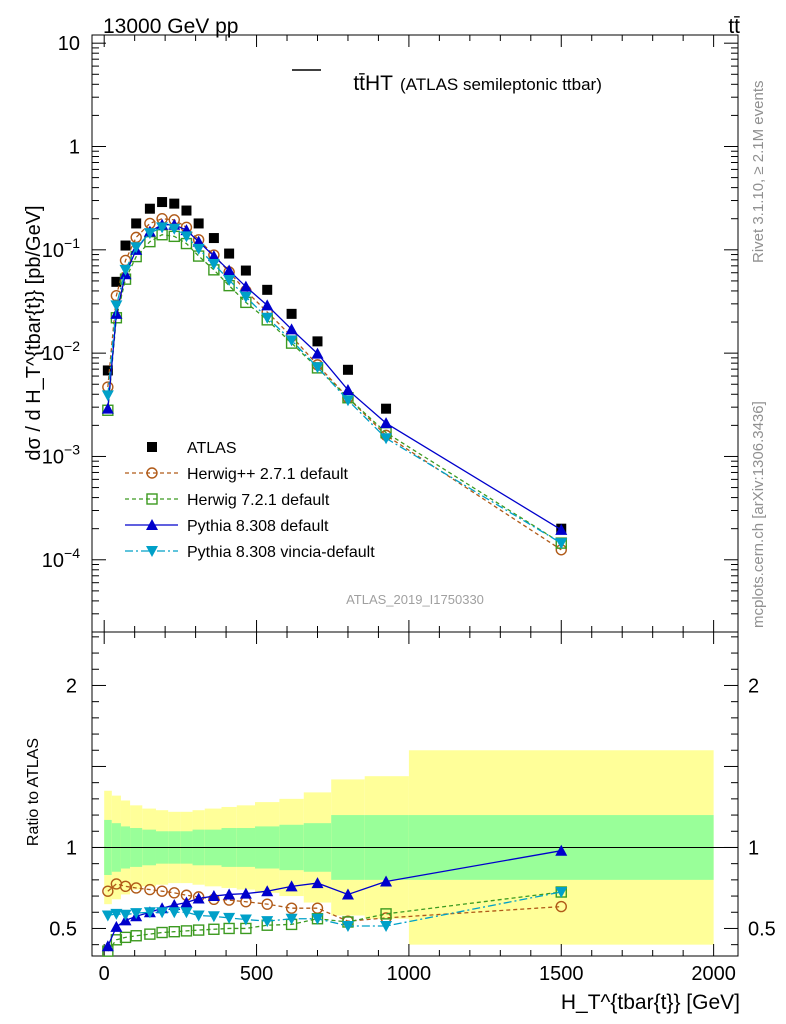 Image resolution: width=786 pixels, height=1024 pixels. Describe the element at coordinates (268, 474) in the screenshot. I see `legend-label-herwig_pp: Herwig++ 2.7.1 default` at that location.